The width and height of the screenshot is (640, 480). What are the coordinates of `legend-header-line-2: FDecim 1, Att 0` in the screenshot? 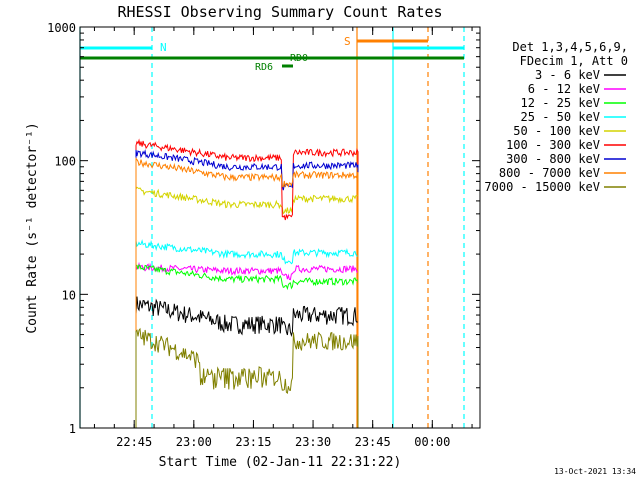 It's located at (574, 61).